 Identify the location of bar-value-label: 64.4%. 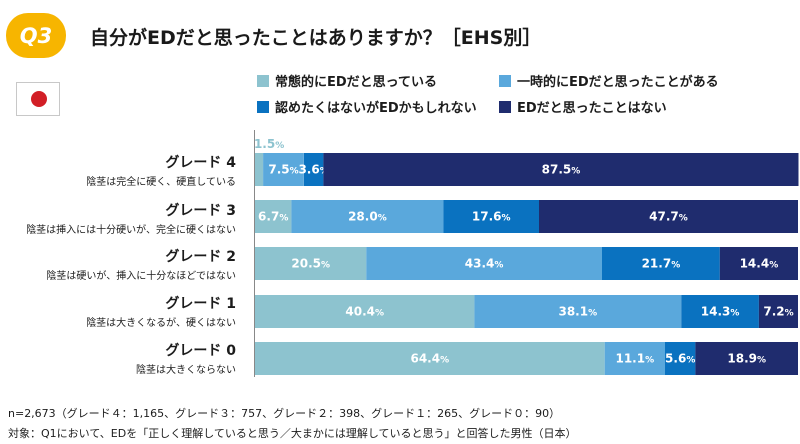
(429, 359).